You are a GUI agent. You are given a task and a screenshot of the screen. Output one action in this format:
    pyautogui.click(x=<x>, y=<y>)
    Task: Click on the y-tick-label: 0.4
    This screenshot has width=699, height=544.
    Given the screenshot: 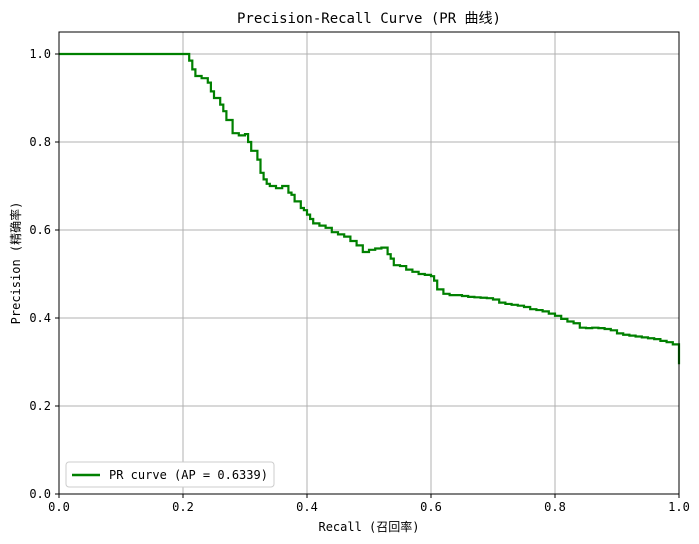 What is the action you would take?
    pyautogui.click(x=40, y=318)
    